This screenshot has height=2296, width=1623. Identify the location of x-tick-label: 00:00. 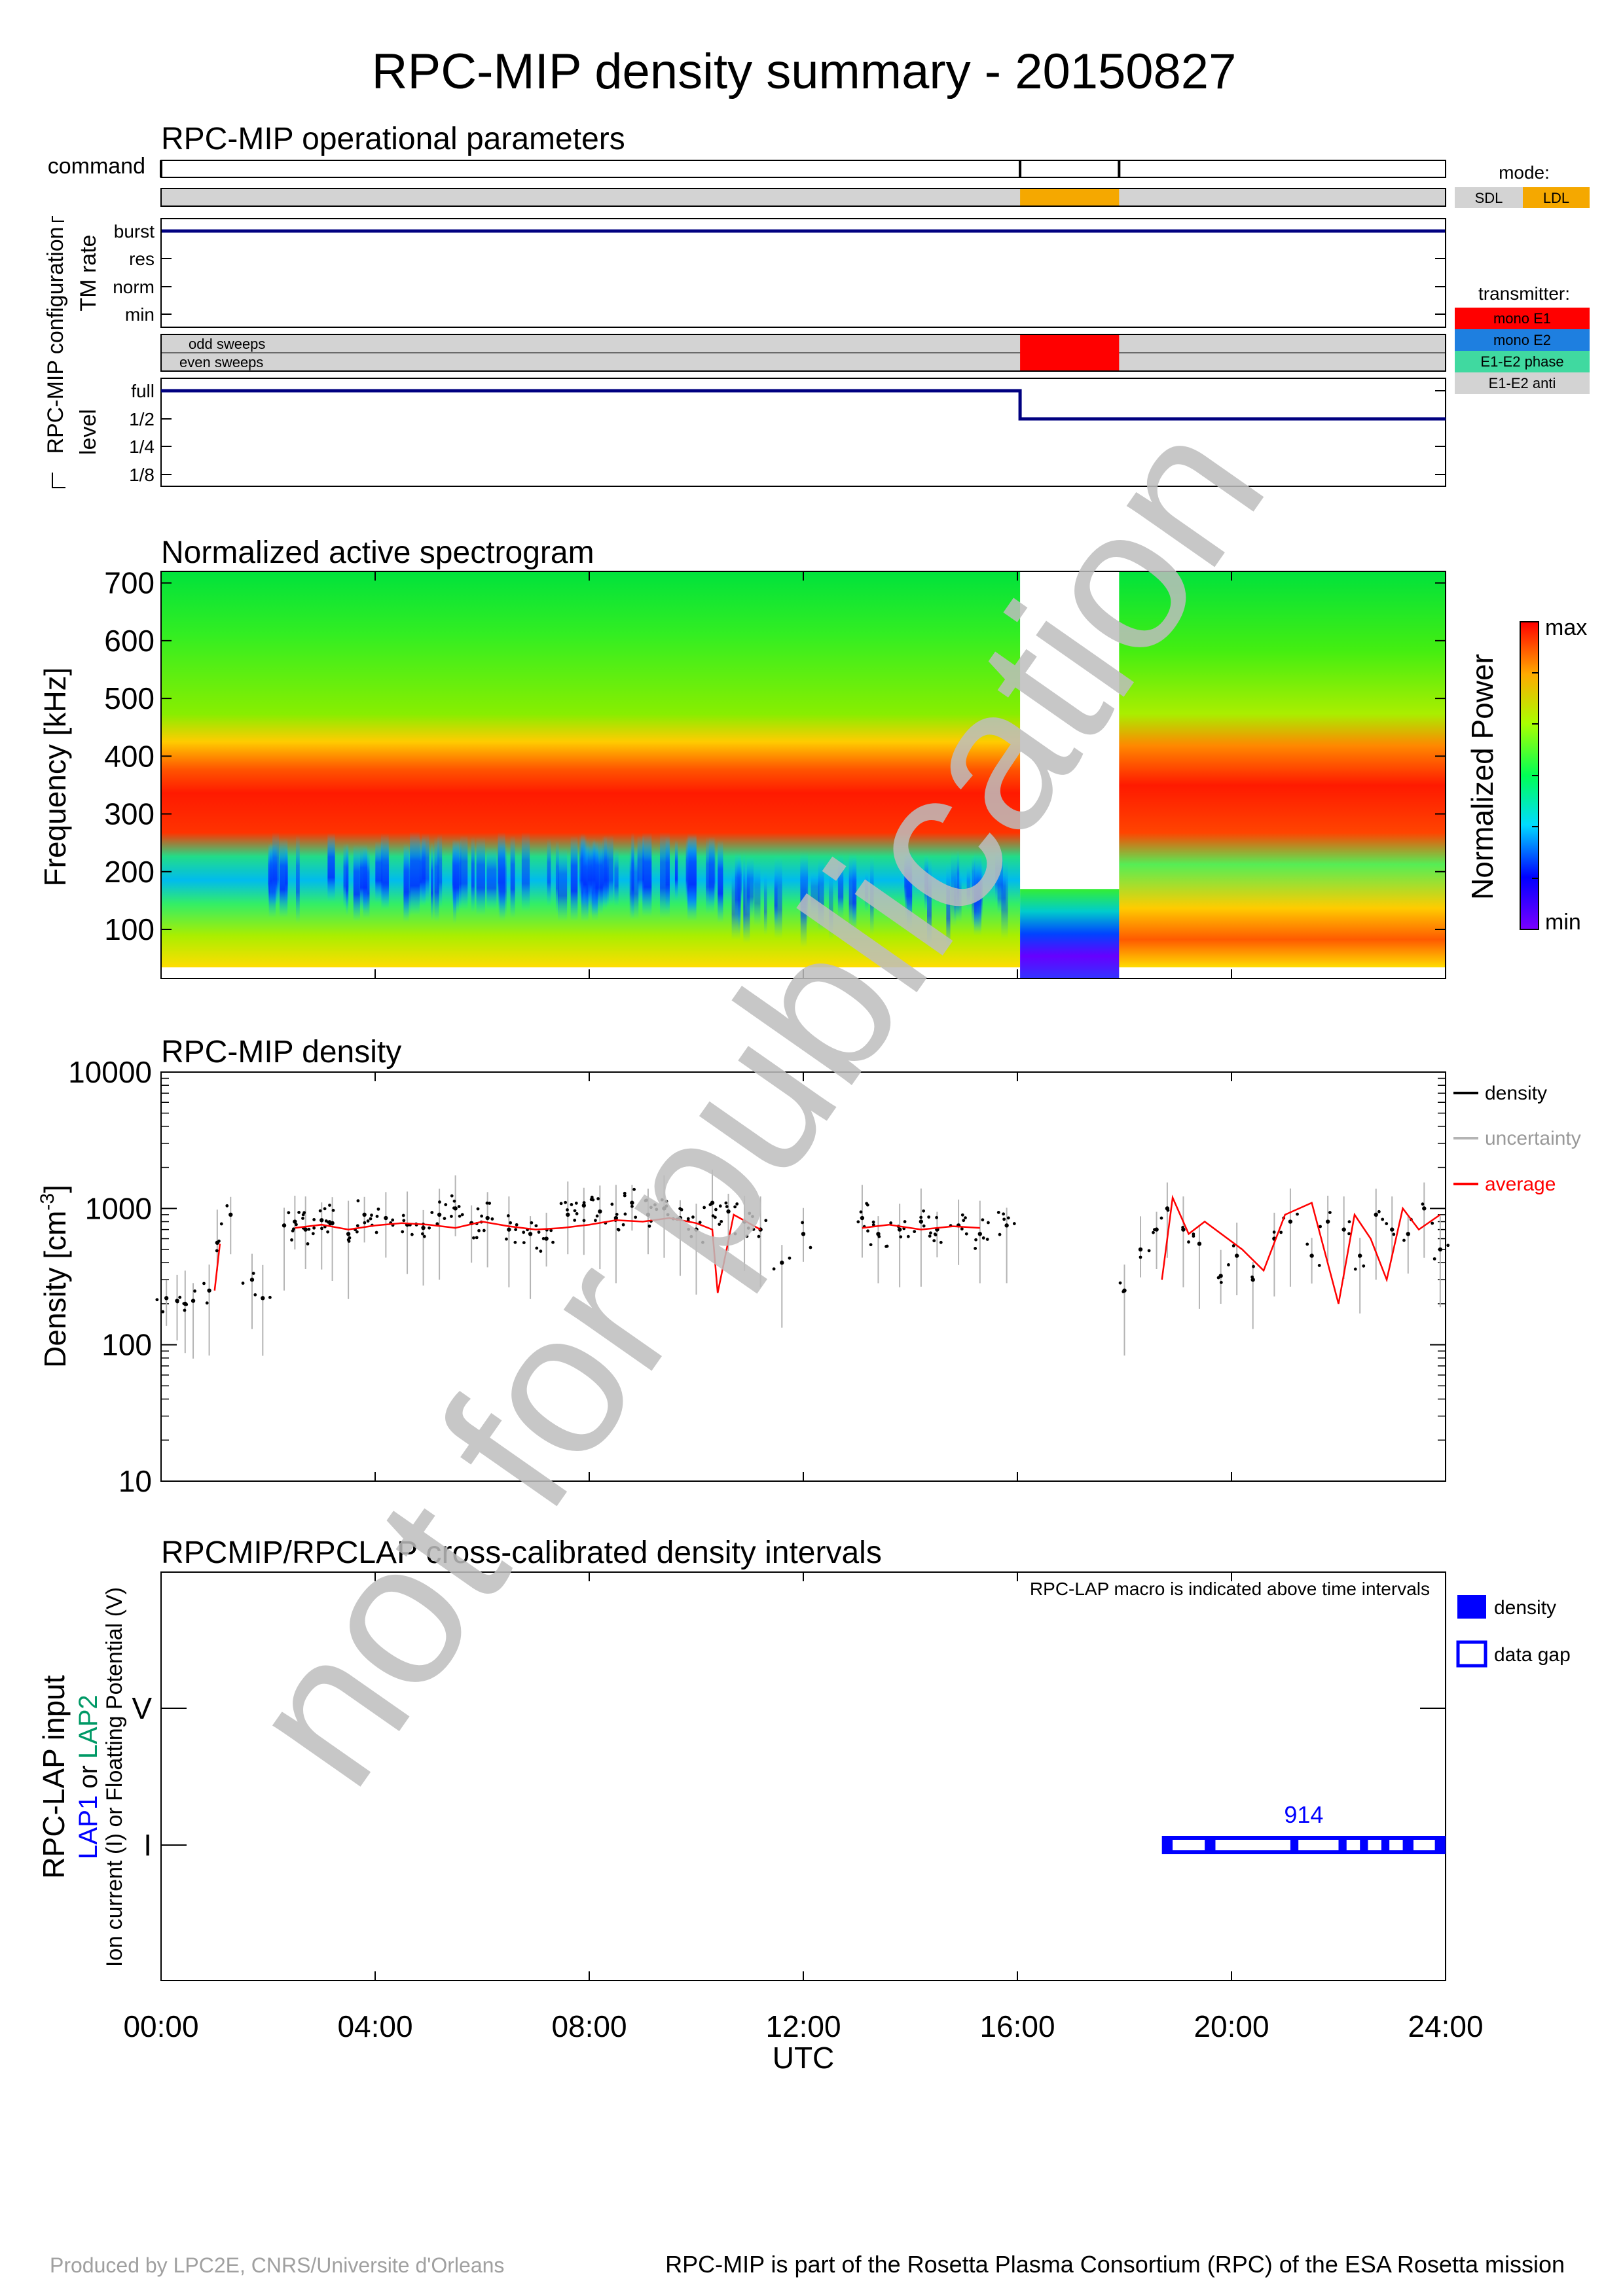
(160, 2026).